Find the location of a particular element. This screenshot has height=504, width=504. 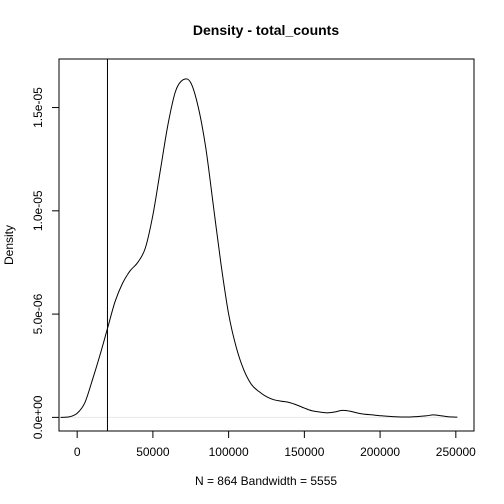

y-tick-label: 1.0e-05 is located at coordinates (38, 210).